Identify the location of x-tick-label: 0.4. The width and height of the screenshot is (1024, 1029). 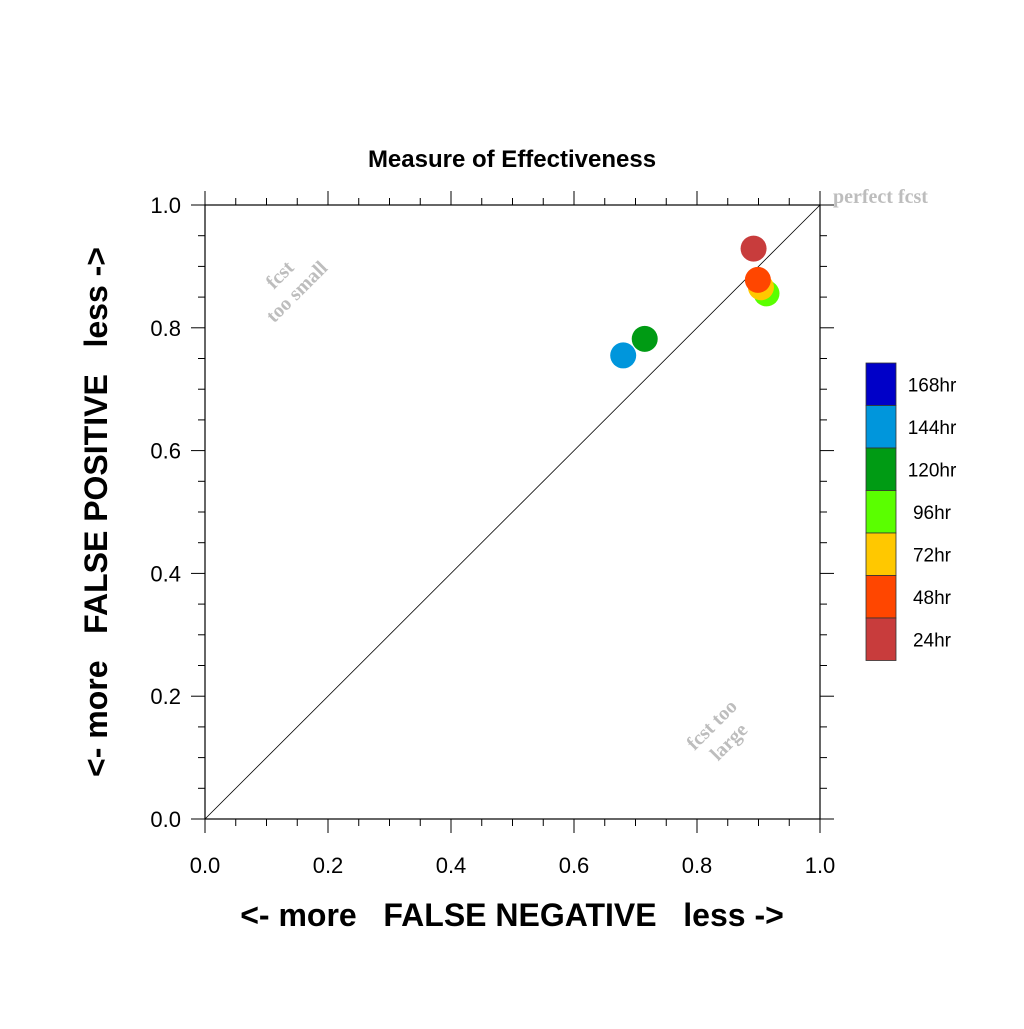
(451, 865).